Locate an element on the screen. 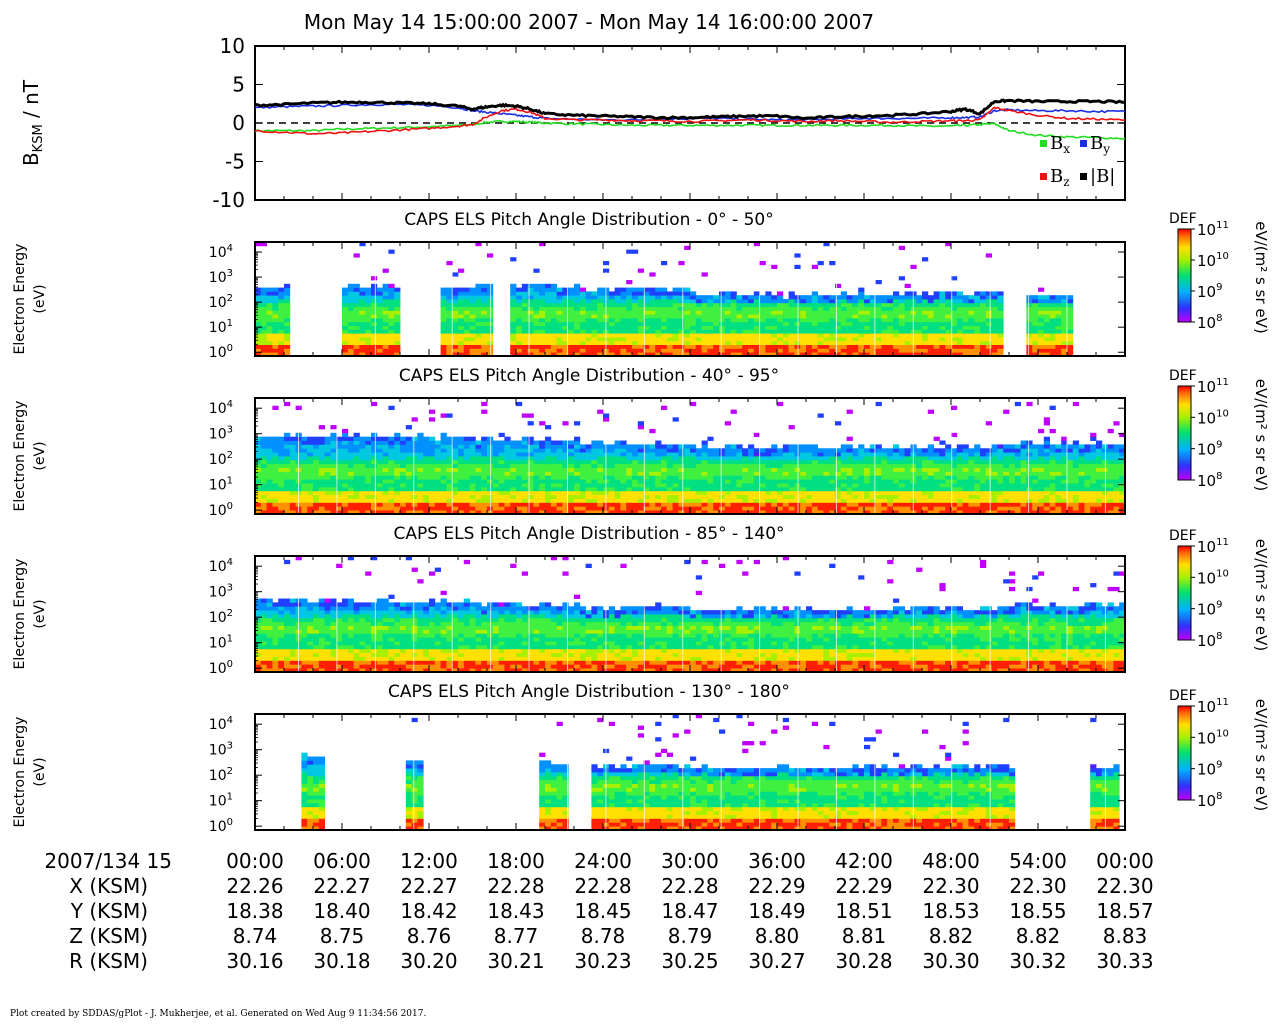 Image resolution: width=1280 pixels, height=1028 pixels. time-label: 00:00 is located at coordinates (1125, 861).